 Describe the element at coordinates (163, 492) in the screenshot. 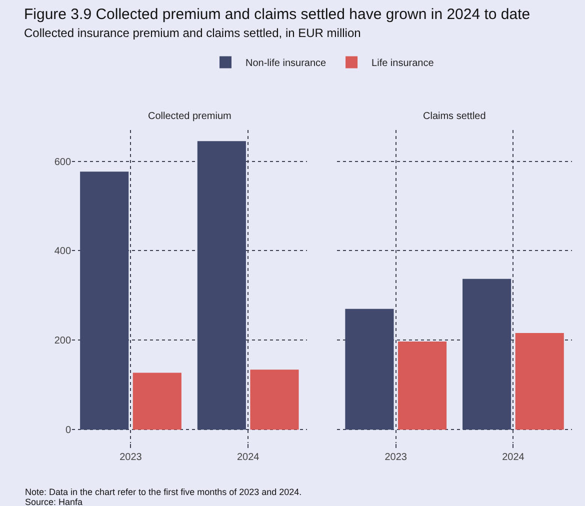

I see `text: Note: Data in the chart refer to the first five months of 2023 and 2024.` at that location.